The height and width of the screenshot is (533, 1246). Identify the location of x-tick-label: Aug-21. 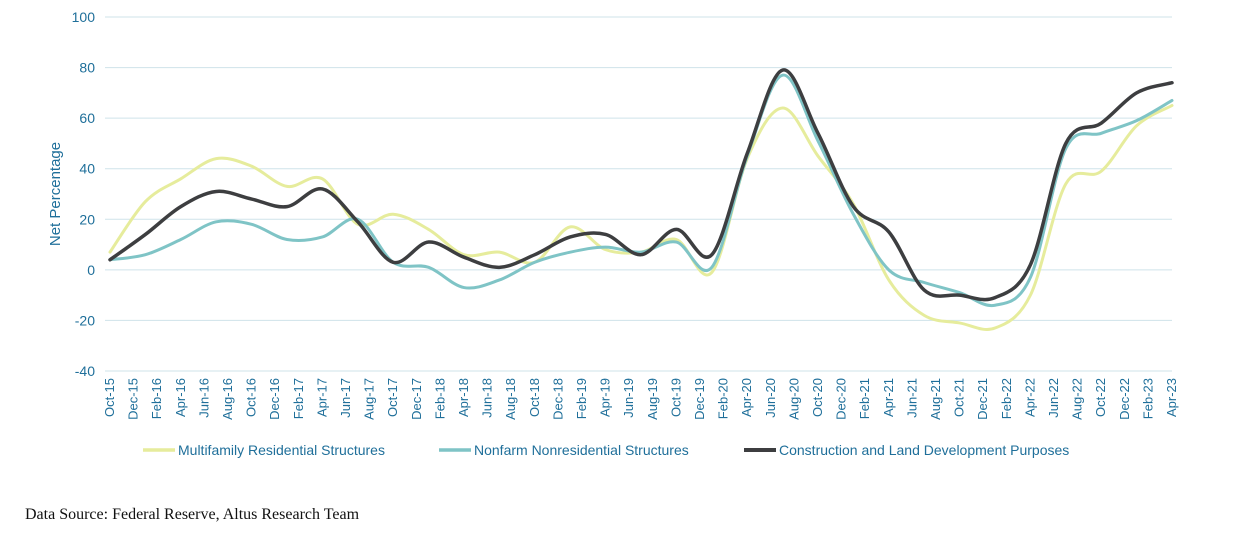
(935, 399).